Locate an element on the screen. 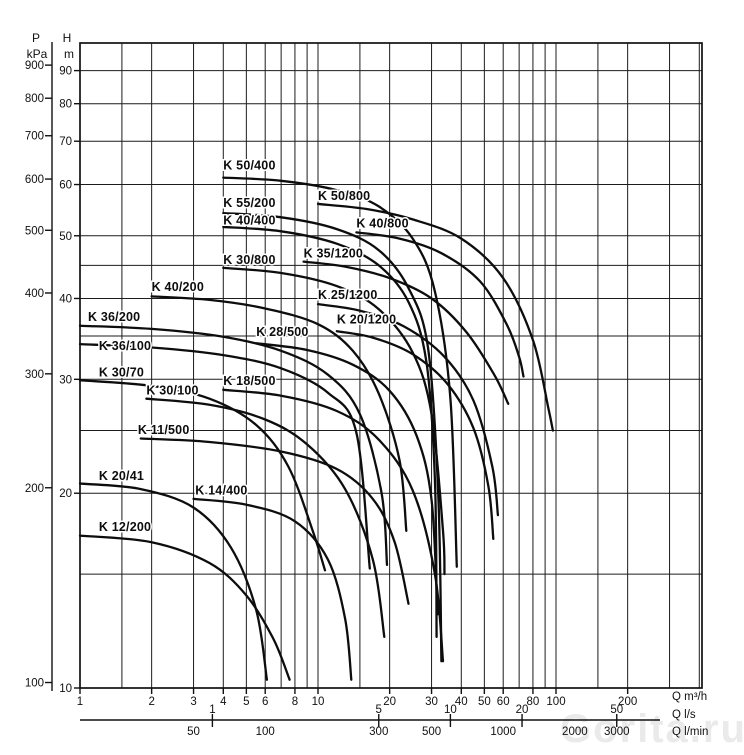  curve-label-k-30-100: K 30/100 is located at coordinates (172, 391).